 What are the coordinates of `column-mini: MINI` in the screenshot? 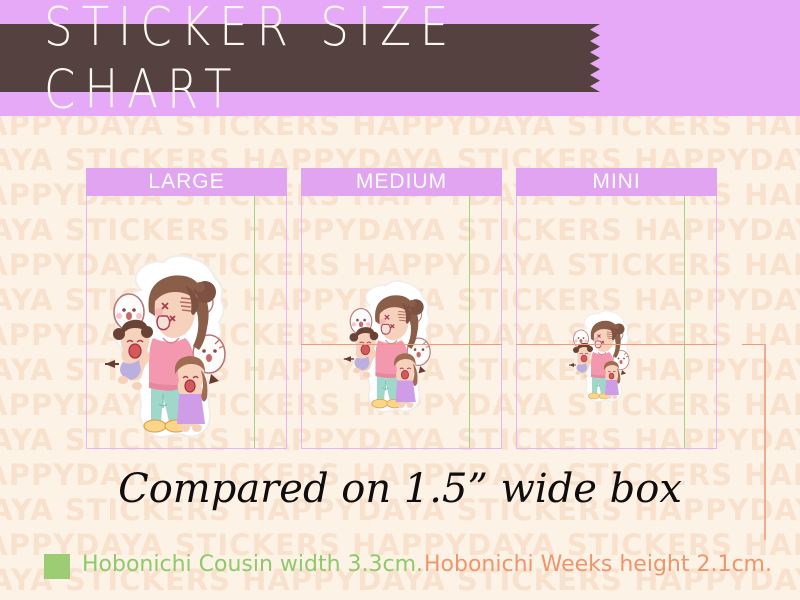 It's located at (616, 308).